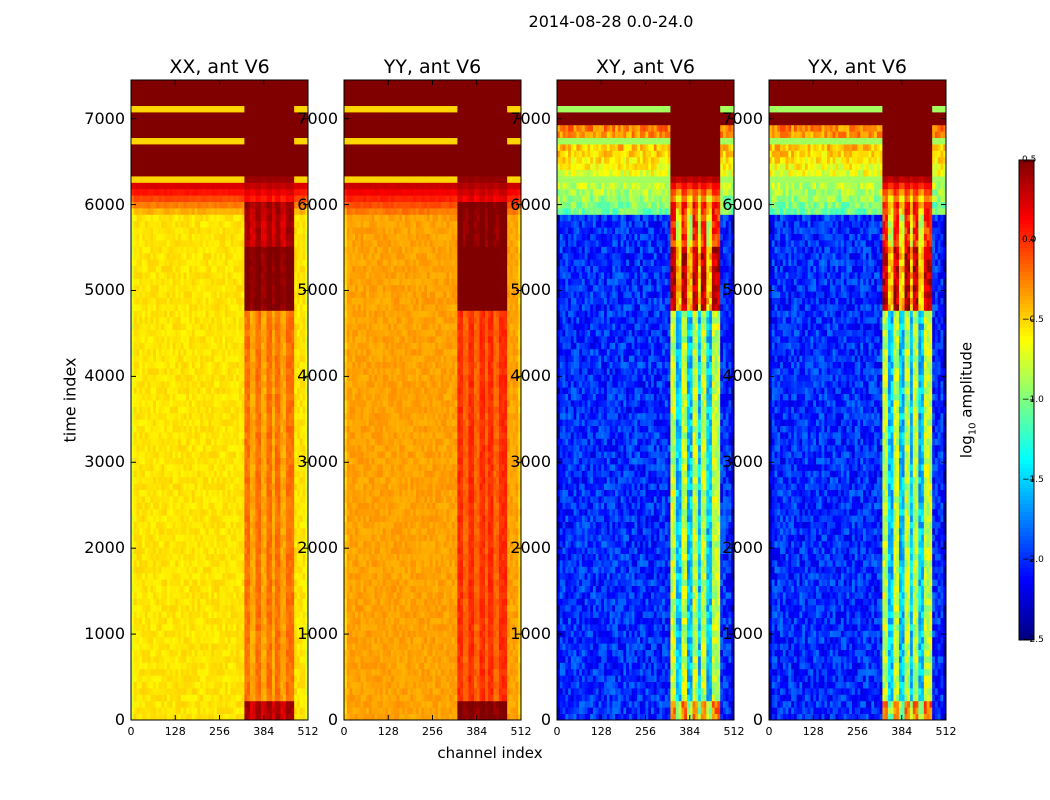 Image resolution: width=1050 pixels, height=800 pixels. Describe the element at coordinates (1033, 560) in the screenshot. I see `colorbar-tick-label: −2.0` at that location.